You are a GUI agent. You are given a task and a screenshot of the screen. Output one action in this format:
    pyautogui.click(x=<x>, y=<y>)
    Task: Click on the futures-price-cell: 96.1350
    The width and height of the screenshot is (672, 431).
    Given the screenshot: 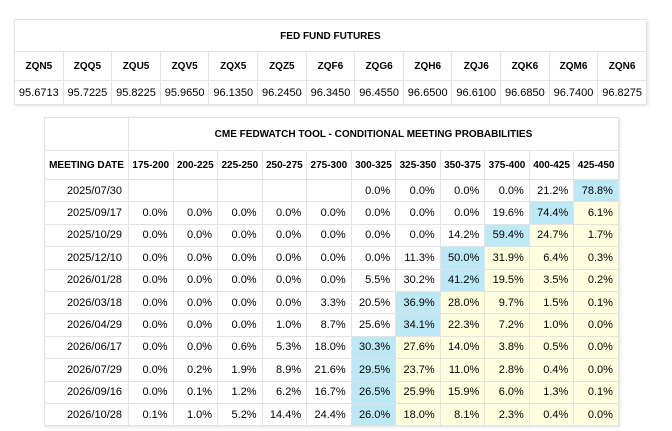 What is the action you would take?
    pyautogui.click(x=233, y=92)
    